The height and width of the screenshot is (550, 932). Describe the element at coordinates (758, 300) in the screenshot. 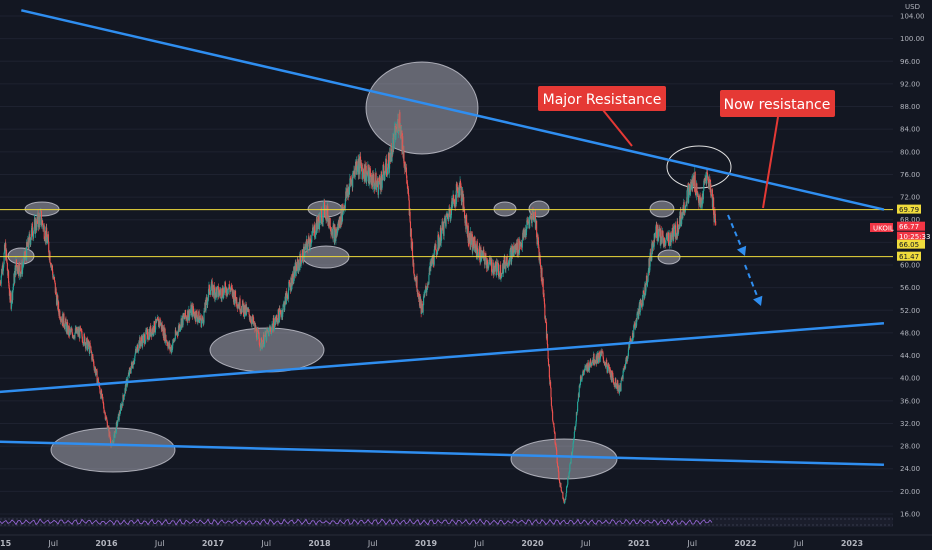

I see `arrow-head` at that location.